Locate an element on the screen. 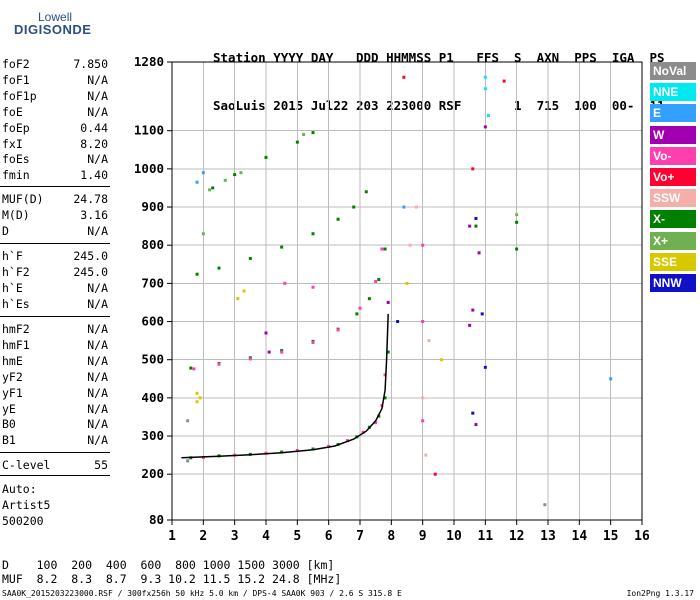  param-row: foF1 N/A is located at coordinates (55, 80).